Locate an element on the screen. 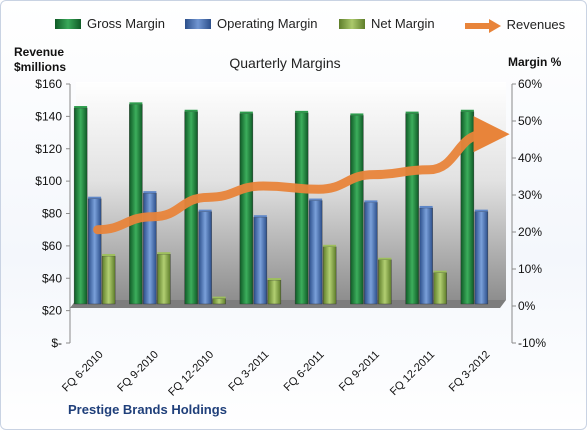 The width and height of the screenshot is (587, 430). legend-operating-label: Operating Margin is located at coordinates (267, 23).